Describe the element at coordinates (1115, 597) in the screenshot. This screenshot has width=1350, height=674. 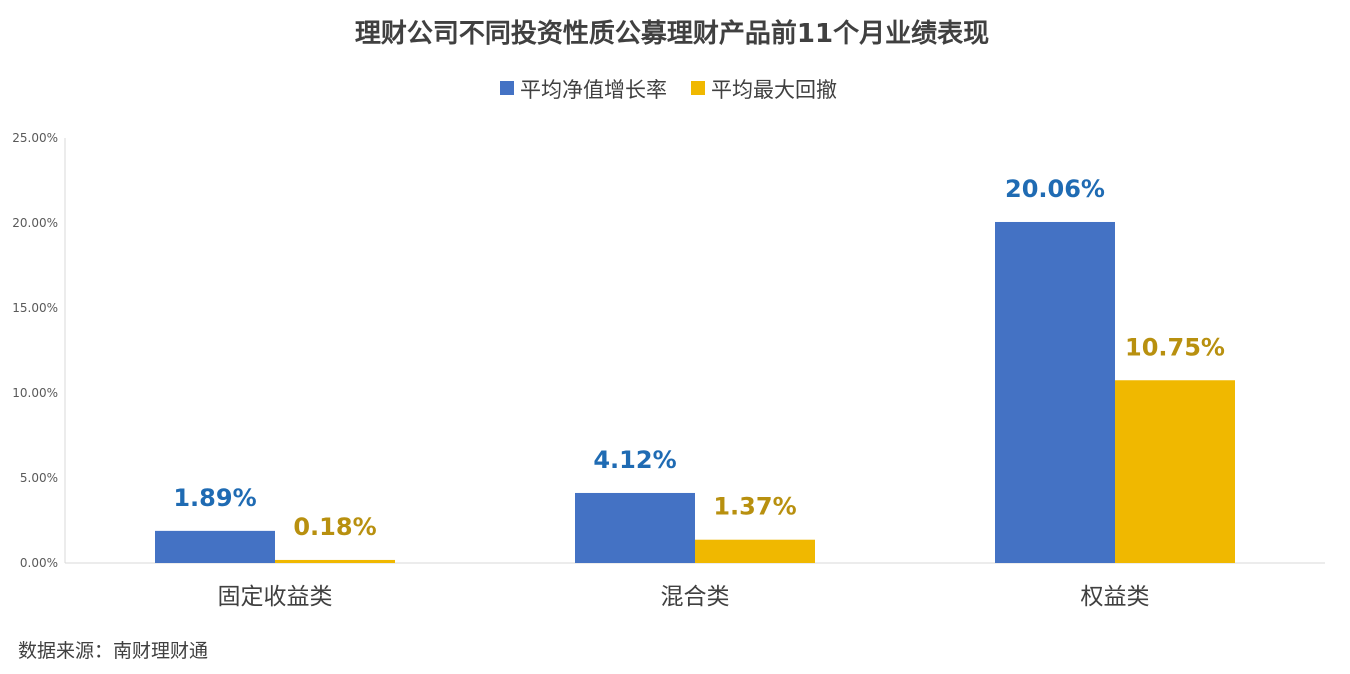
I see `x-tick-label: 权益类` at that location.